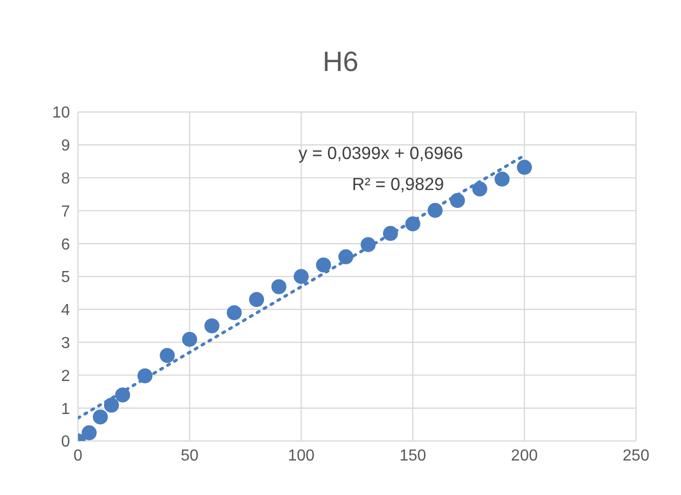 The width and height of the screenshot is (681, 495). What do you see at coordinates (65, 211) in the screenshot?
I see `y-tick-label: 7` at bounding box center [65, 211].